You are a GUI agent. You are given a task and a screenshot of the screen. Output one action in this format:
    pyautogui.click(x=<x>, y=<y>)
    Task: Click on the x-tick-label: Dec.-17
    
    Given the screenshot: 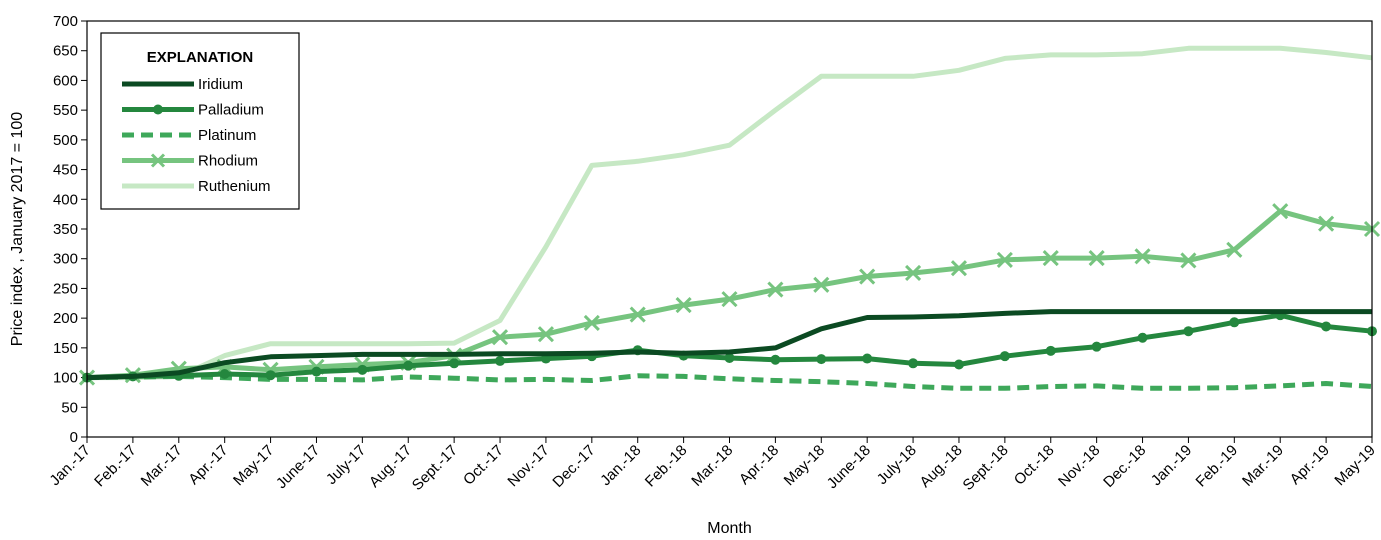 What is the action you would take?
    pyautogui.click(x=573, y=466)
    